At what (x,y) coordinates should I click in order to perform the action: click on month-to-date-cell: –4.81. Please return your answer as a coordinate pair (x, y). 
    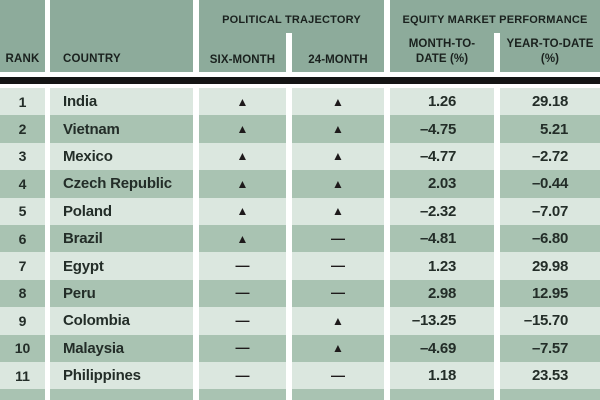
    Looking at the image, I should click on (442, 238).